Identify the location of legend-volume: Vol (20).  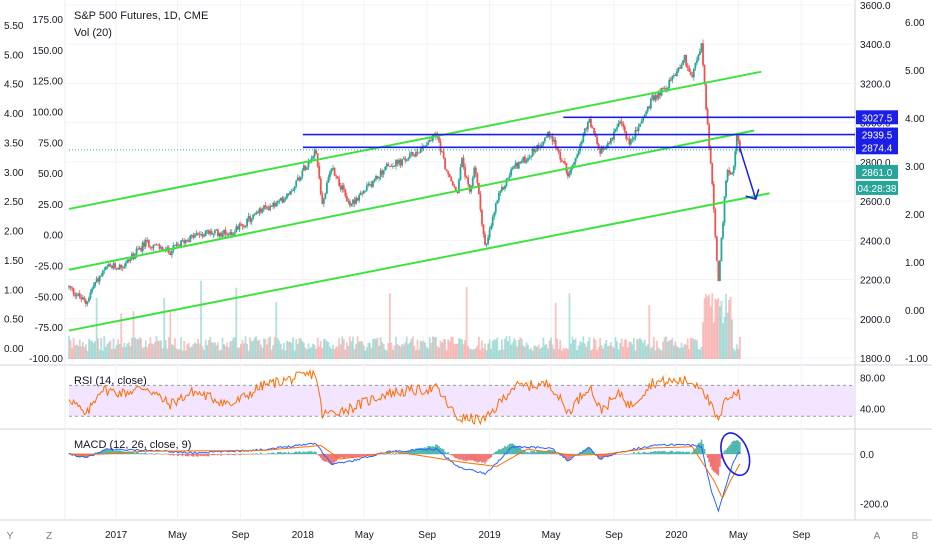
(93, 33).